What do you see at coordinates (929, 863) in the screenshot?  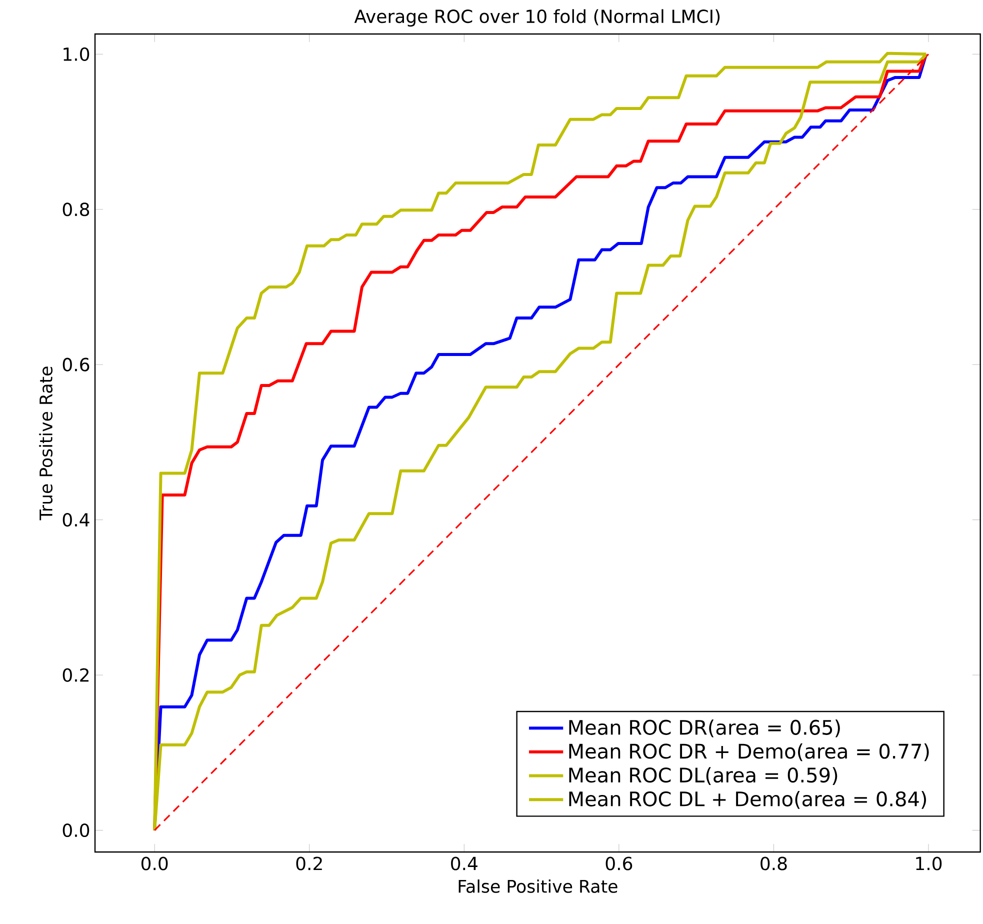 I see `x-tick-label: 1.0` at bounding box center [929, 863].